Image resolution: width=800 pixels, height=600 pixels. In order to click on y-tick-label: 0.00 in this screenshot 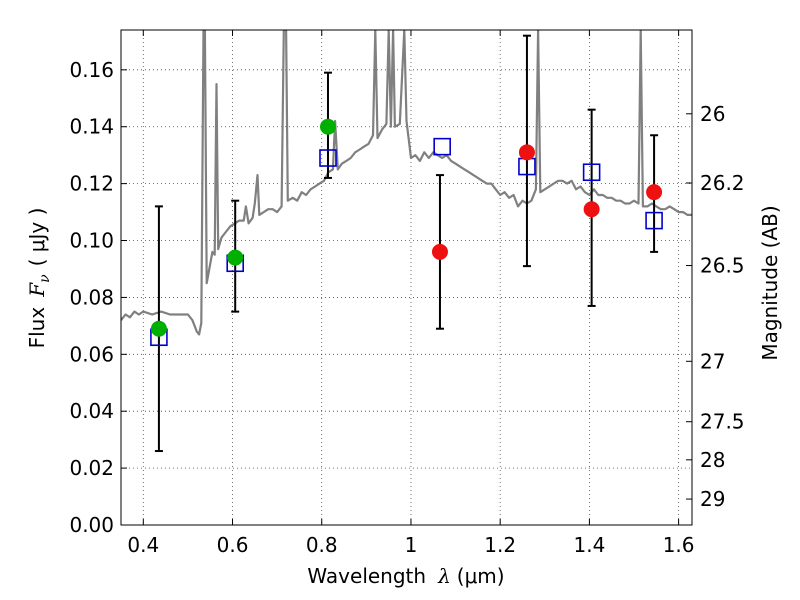, I will do `click(91, 525)`.